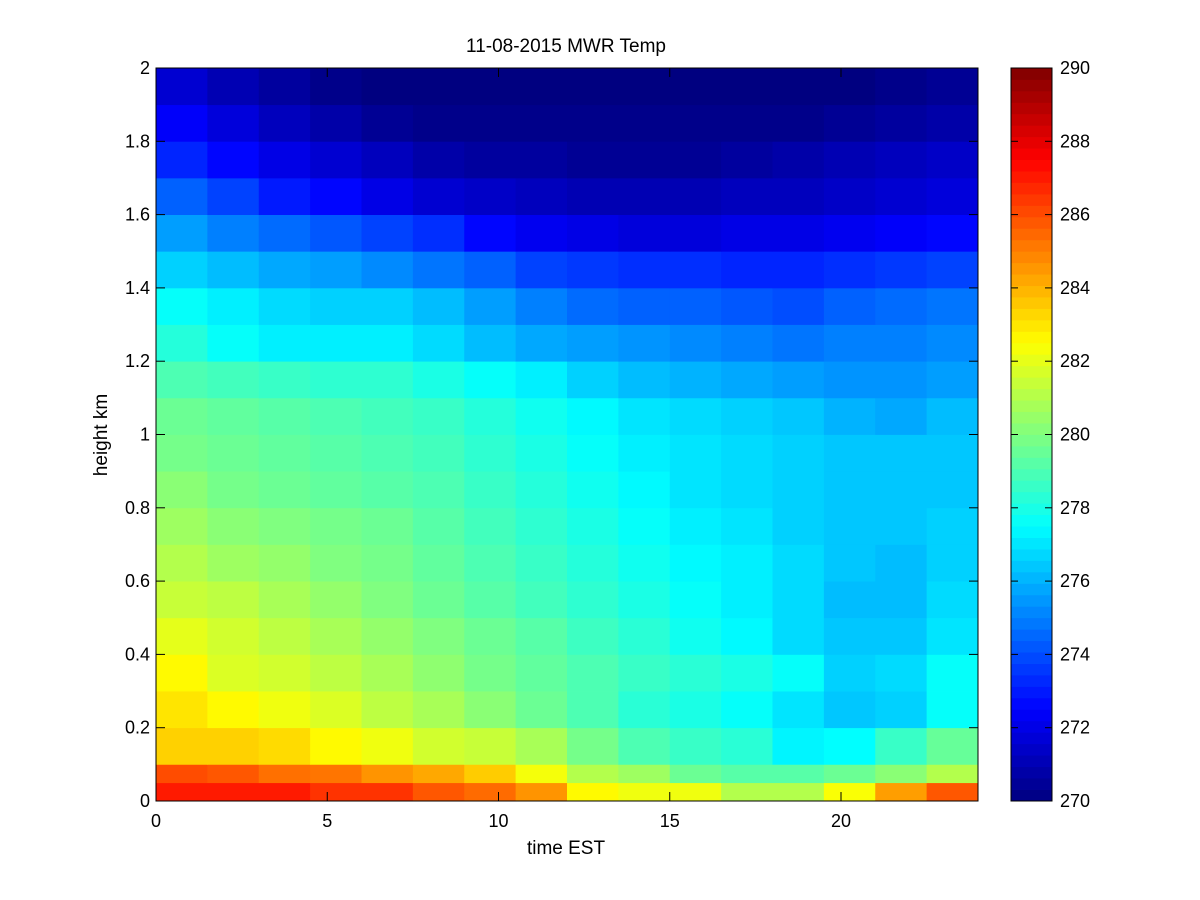 This screenshot has width=1200, height=900. What do you see at coordinates (327, 821) in the screenshot?
I see `x-tick-label: 5` at bounding box center [327, 821].